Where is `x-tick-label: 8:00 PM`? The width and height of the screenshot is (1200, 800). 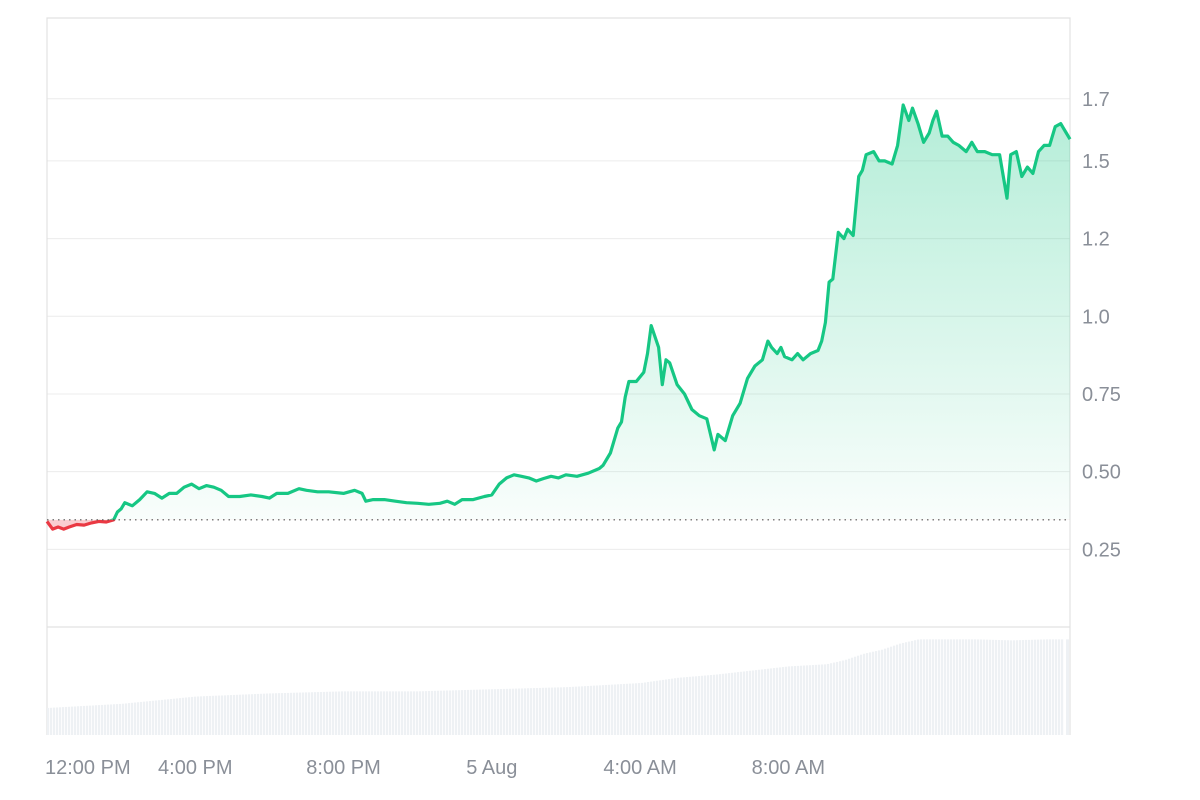 x-tick-label: 8:00 PM is located at coordinates (343, 768).